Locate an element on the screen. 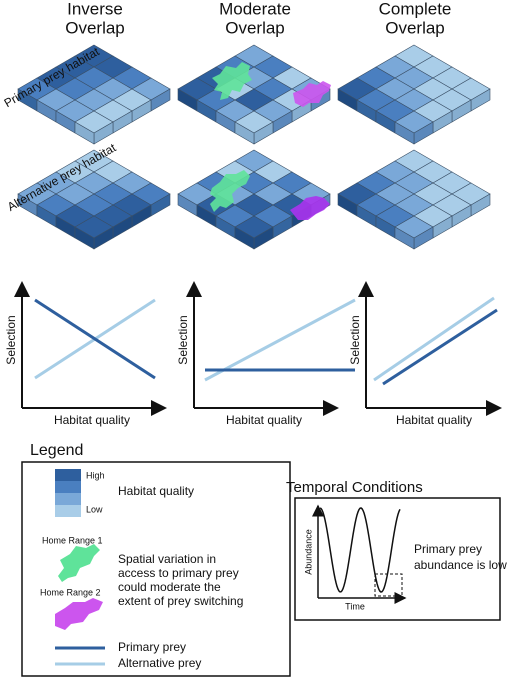 The image size is (509, 680). legend-alternative: Alternative prey is located at coordinates (159, 663).